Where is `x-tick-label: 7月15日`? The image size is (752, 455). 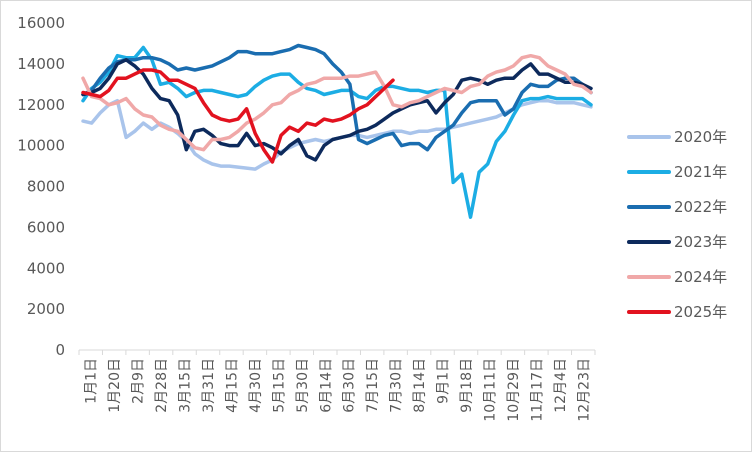
x-tick-label: 7月15日 is located at coordinates (373, 385).